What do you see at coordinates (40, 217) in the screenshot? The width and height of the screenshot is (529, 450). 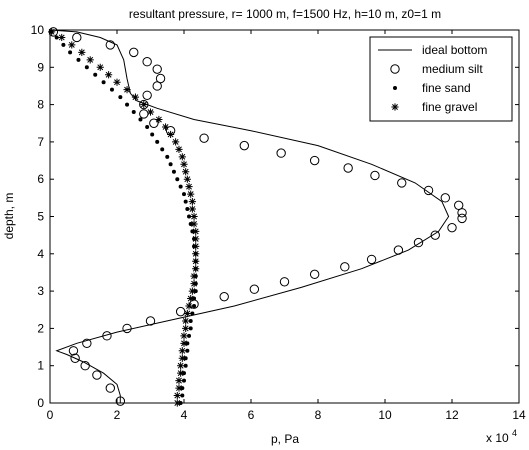 I see `y-tick-label: 5` at bounding box center [40, 217].